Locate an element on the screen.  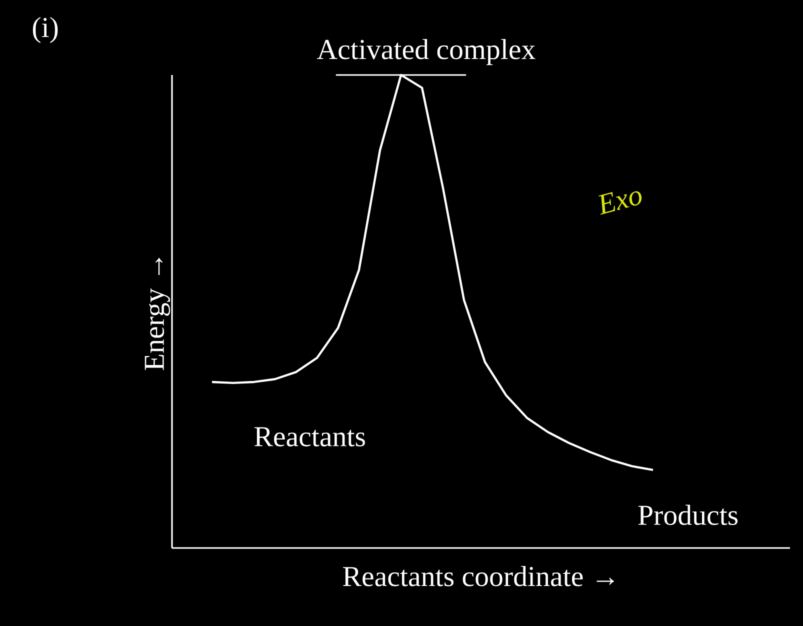
text: Activated complex is located at coordinates (426, 52).